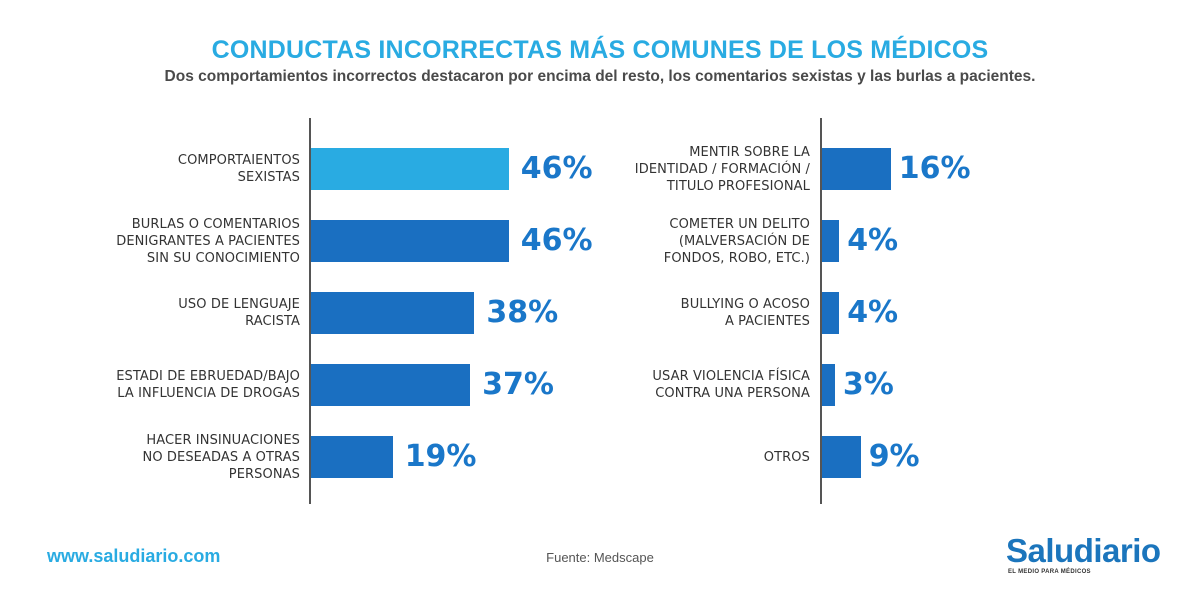 The width and height of the screenshot is (1200, 600). Describe the element at coordinates (518, 384) in the screenshot. I see `left-value-label: 37%` at that location.